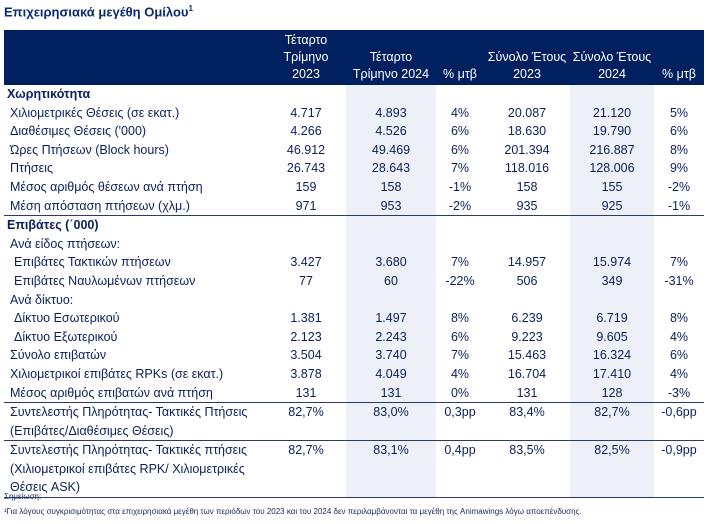 This screenshot has width=706, height=524. What do you see at coordinates (306, 186) in the screenshot?
I see `cell-value: 159` at bounding box center [306, 186].